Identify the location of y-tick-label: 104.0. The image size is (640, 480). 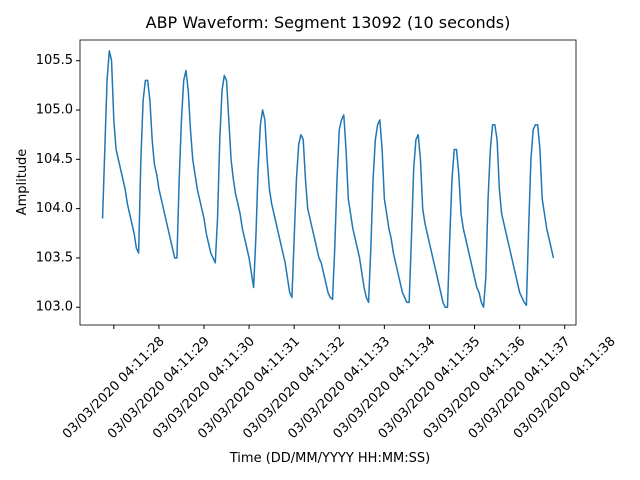
(54, 208).